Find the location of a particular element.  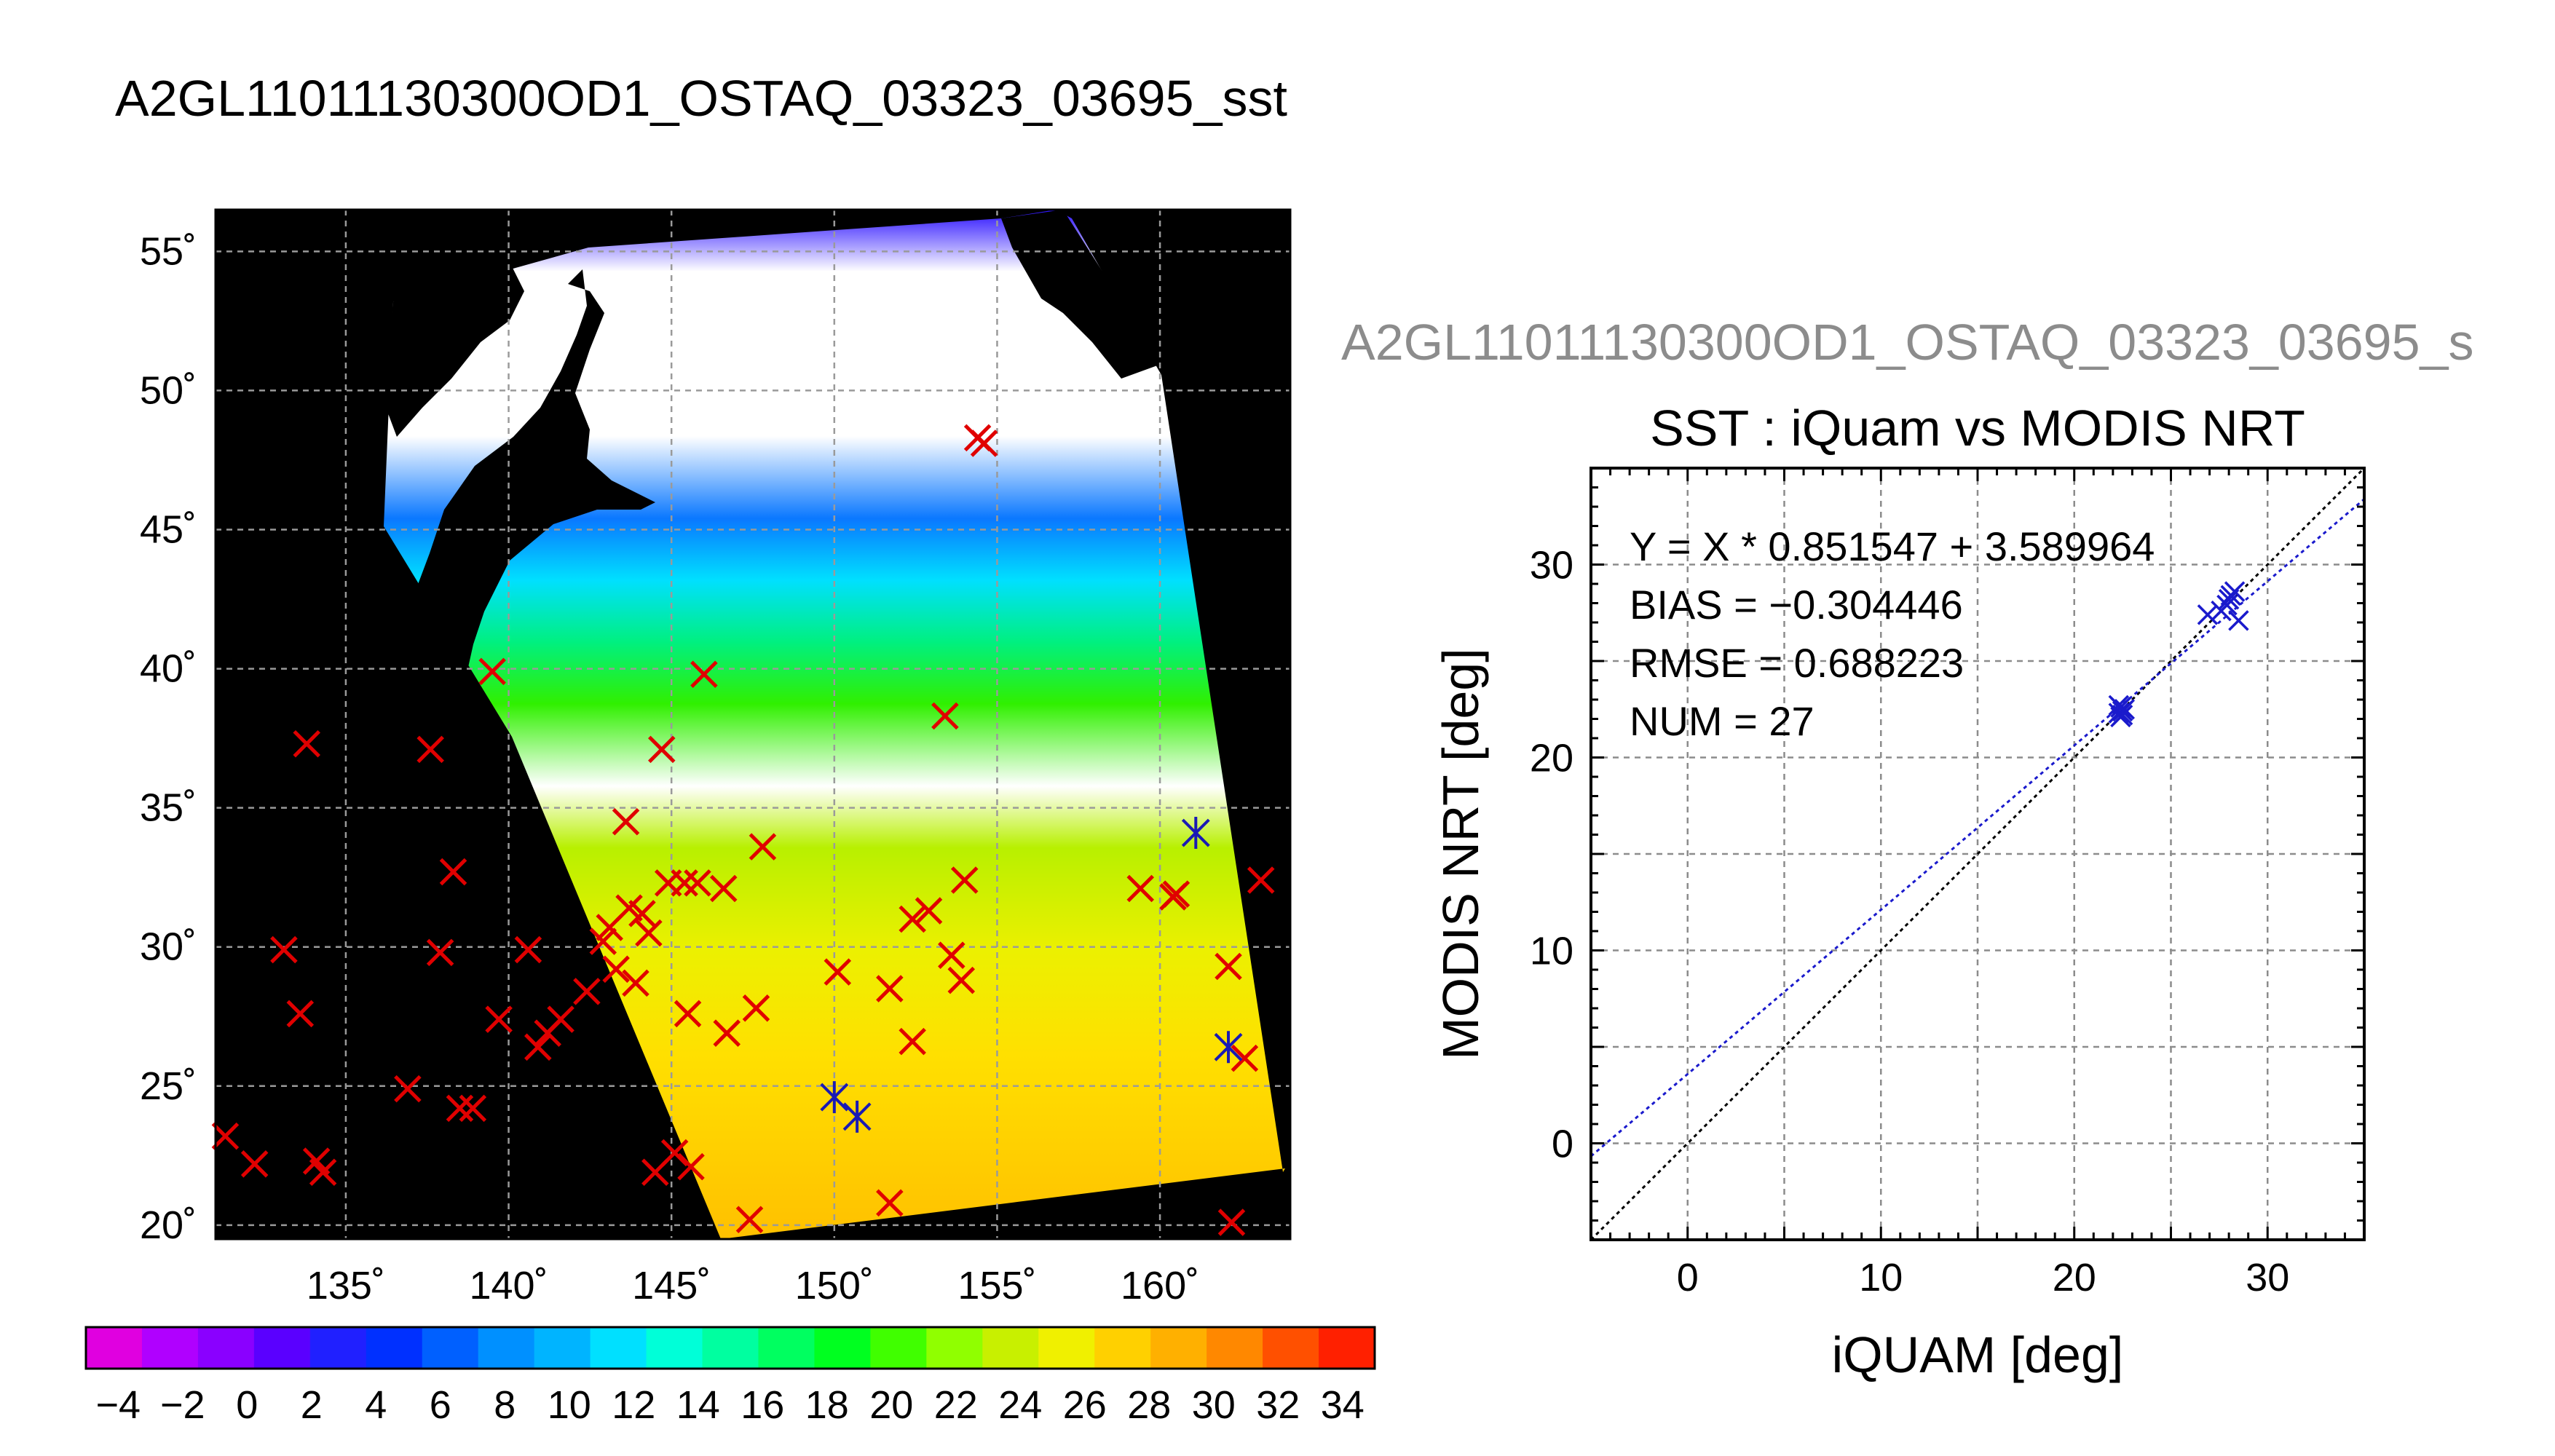

map-y-tick-label: 25˚ is located at coordinates (168, 1086).